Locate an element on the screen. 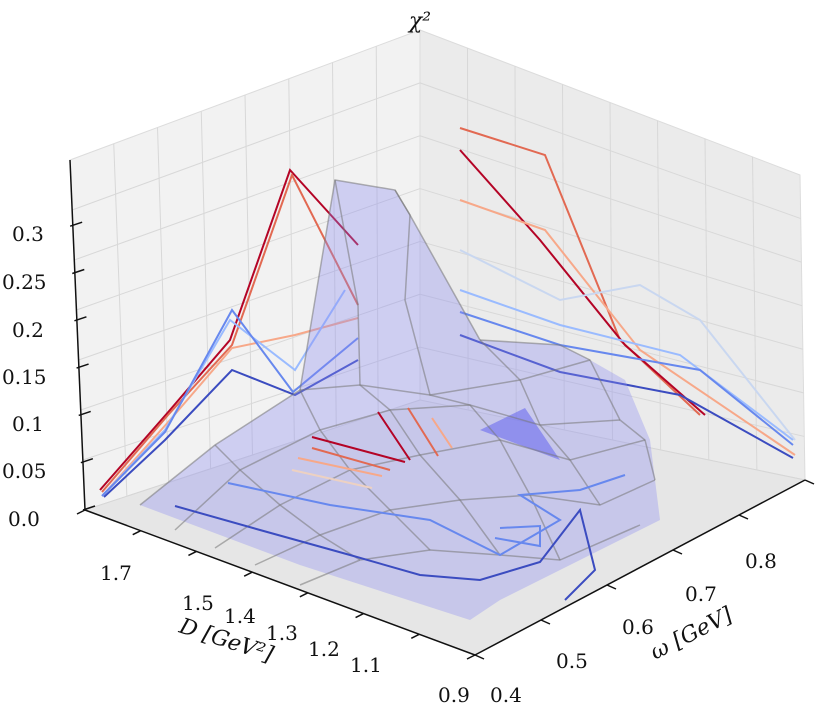 The image size is (830, 713). y-tick-label: 0.6 is located at coordinates (638, 627).